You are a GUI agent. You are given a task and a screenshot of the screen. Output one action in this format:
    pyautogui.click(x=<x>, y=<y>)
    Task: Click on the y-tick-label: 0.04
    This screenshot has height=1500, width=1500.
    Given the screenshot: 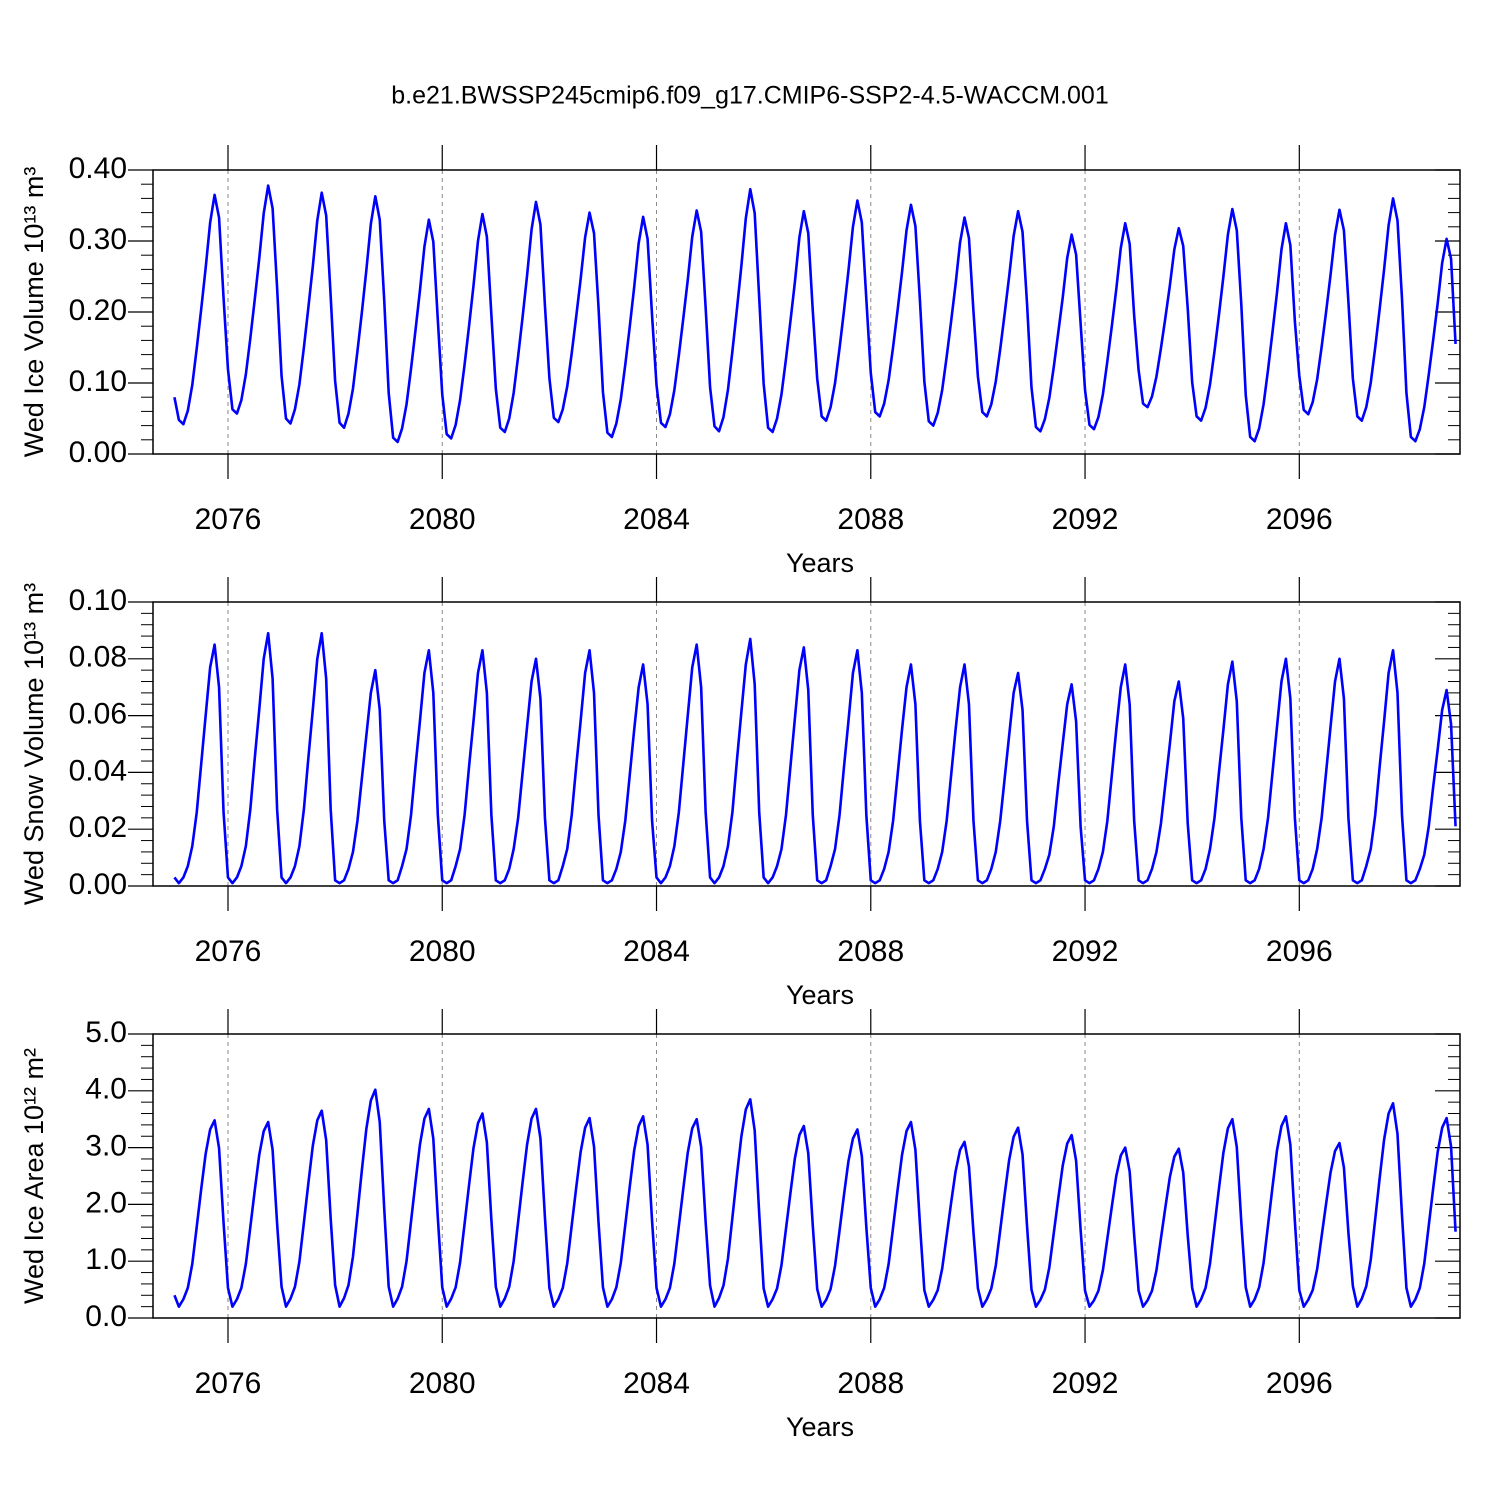 What is the action you would take?
    pyautogui.click(x=98, y=770)
    